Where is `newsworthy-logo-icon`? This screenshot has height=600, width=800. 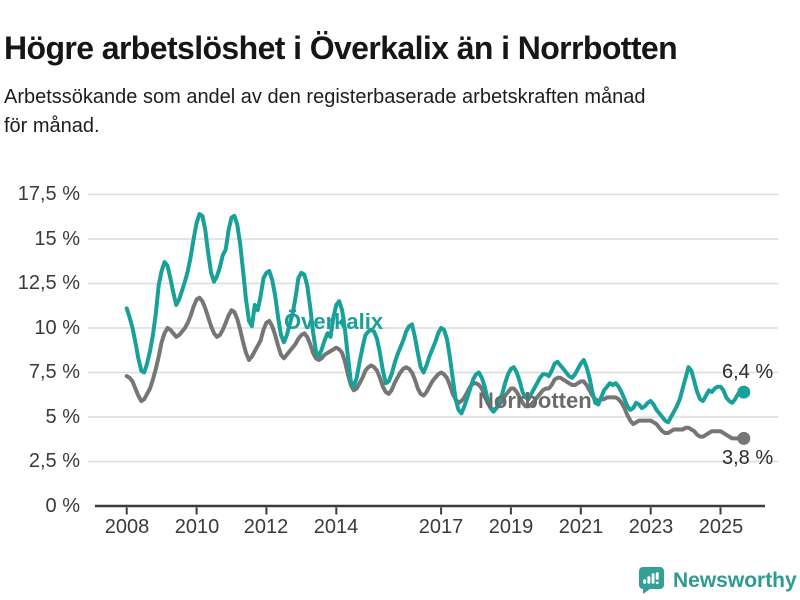
newsworthy-logo-icon is located at coordinates (651, 580).